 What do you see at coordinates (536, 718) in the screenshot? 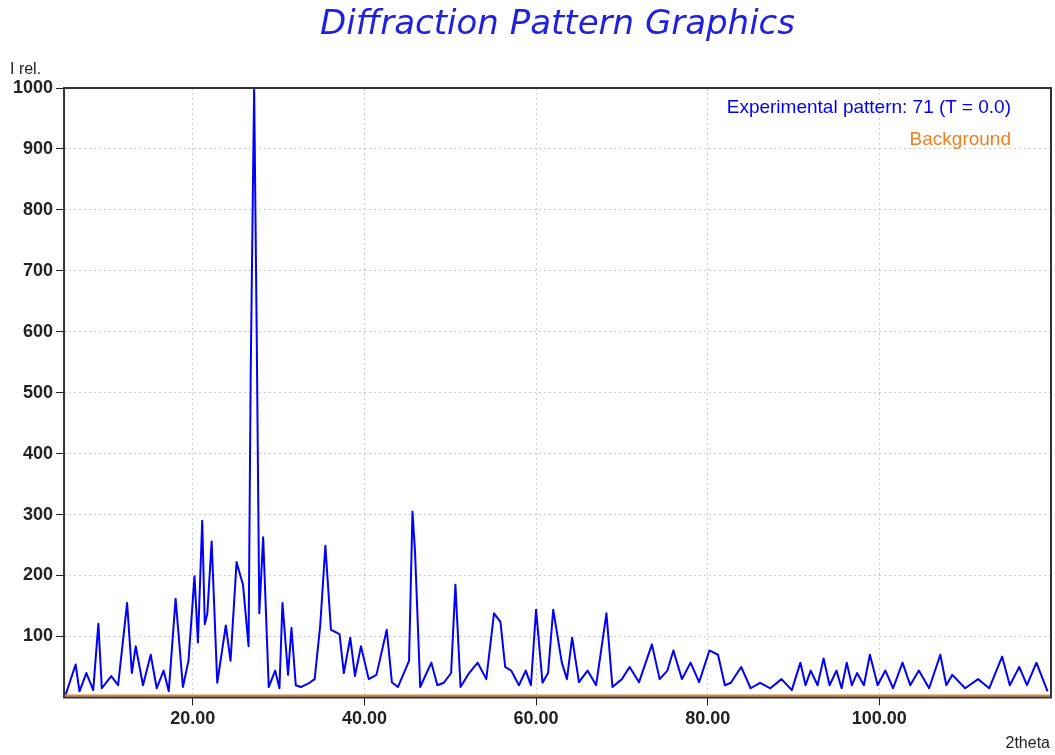
I see `x-tick-label: 60.00` at bounding box center [536, 718].